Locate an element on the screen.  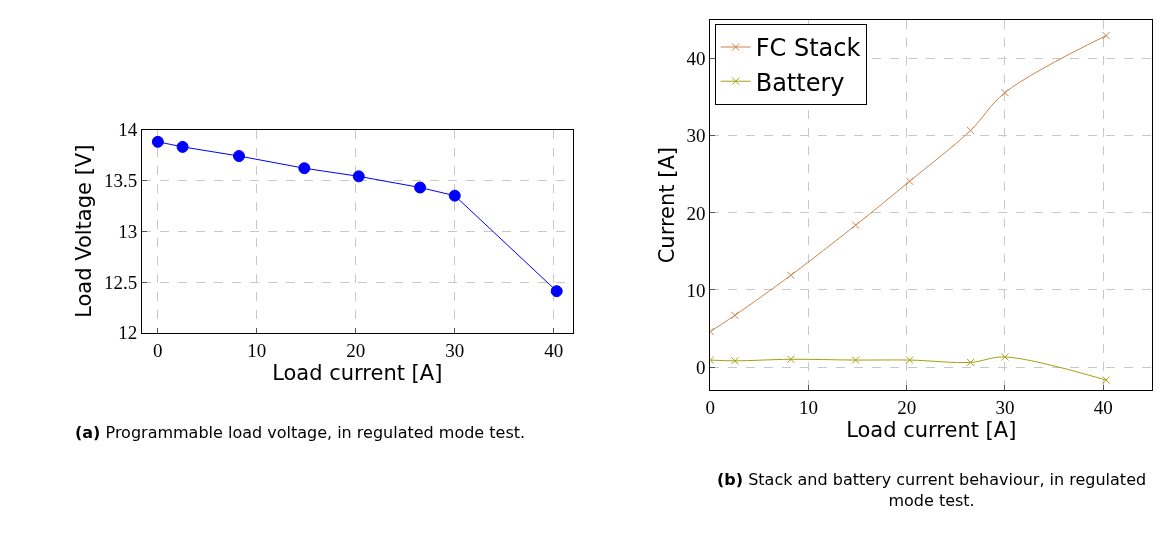
y-tick-label: 30 is located at coordinates (696, 136).